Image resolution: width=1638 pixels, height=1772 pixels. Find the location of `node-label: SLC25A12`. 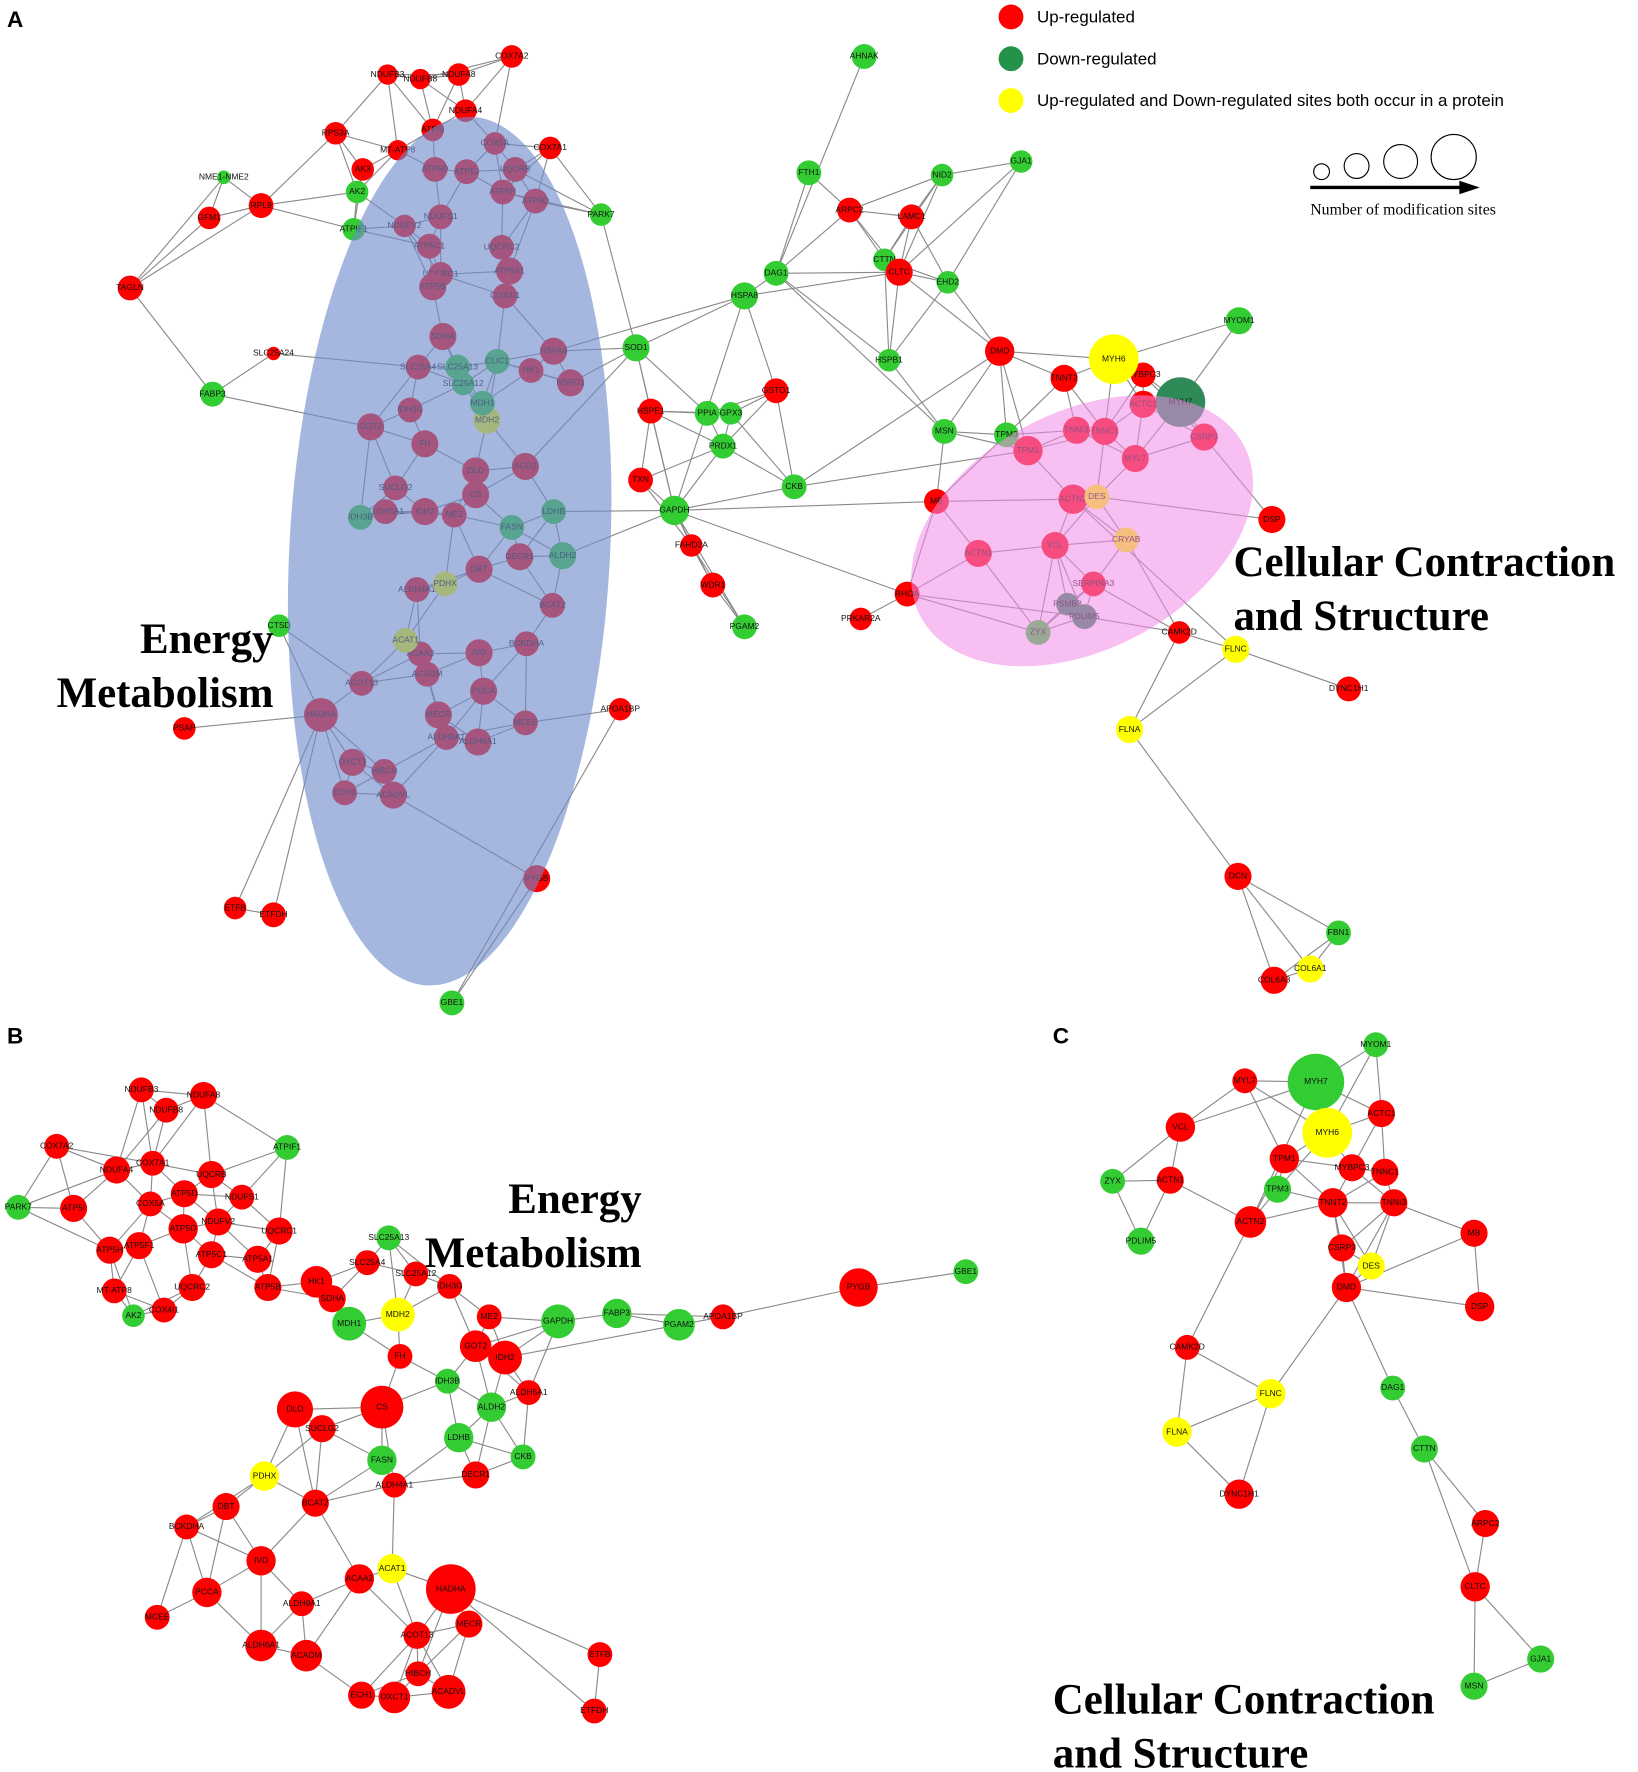

node-label: SLC25A12 is located at coordinates (415, 1273).